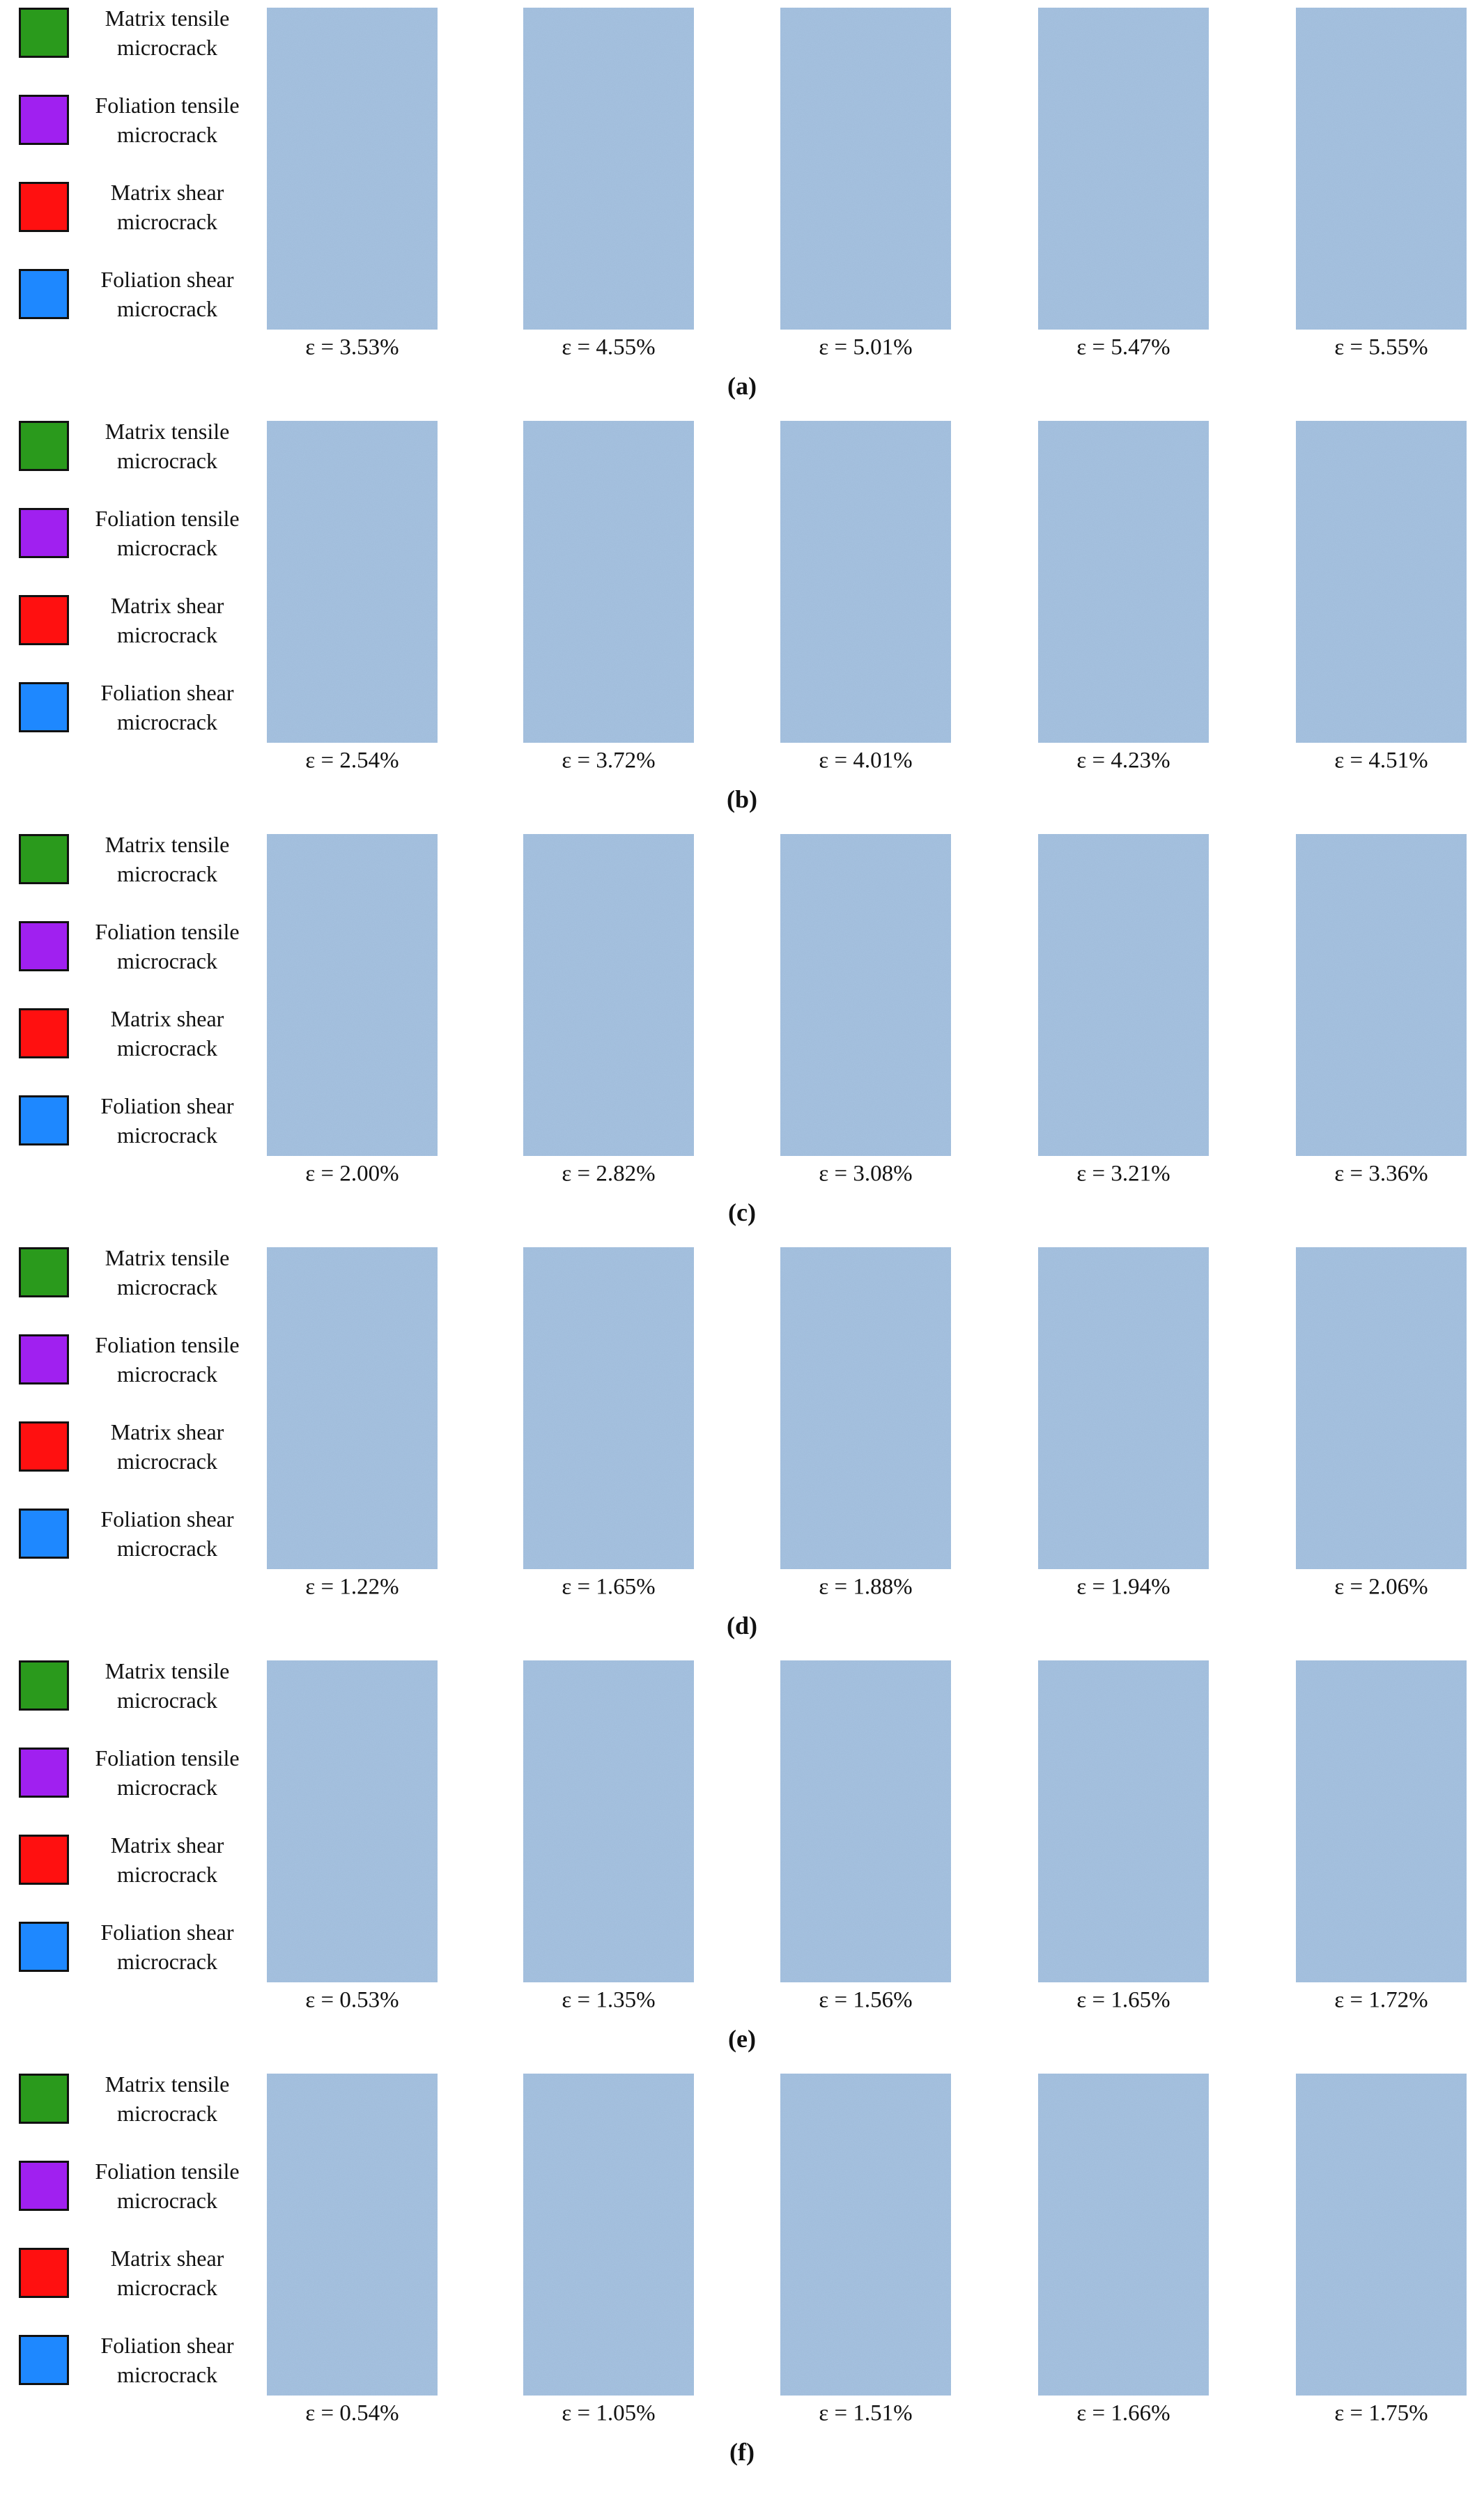  Describe the element at coordinates (352, 760) in the screenshot. I see `strain-label: ε = 2.54%` at that location.